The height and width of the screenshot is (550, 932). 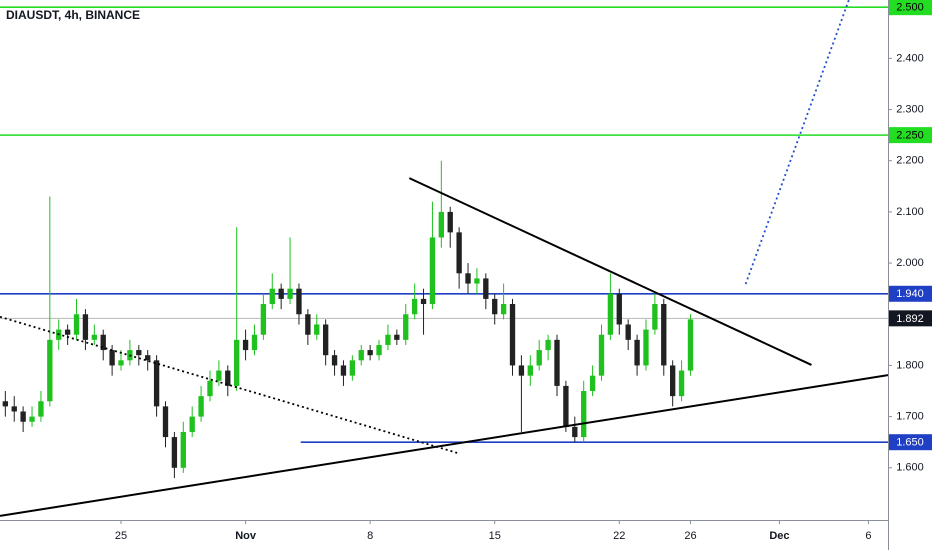 What do you see at coordinates (910, 109) in the screenshot?
I see `y-tick-label: 2.300` at bounding box center [910, 109].